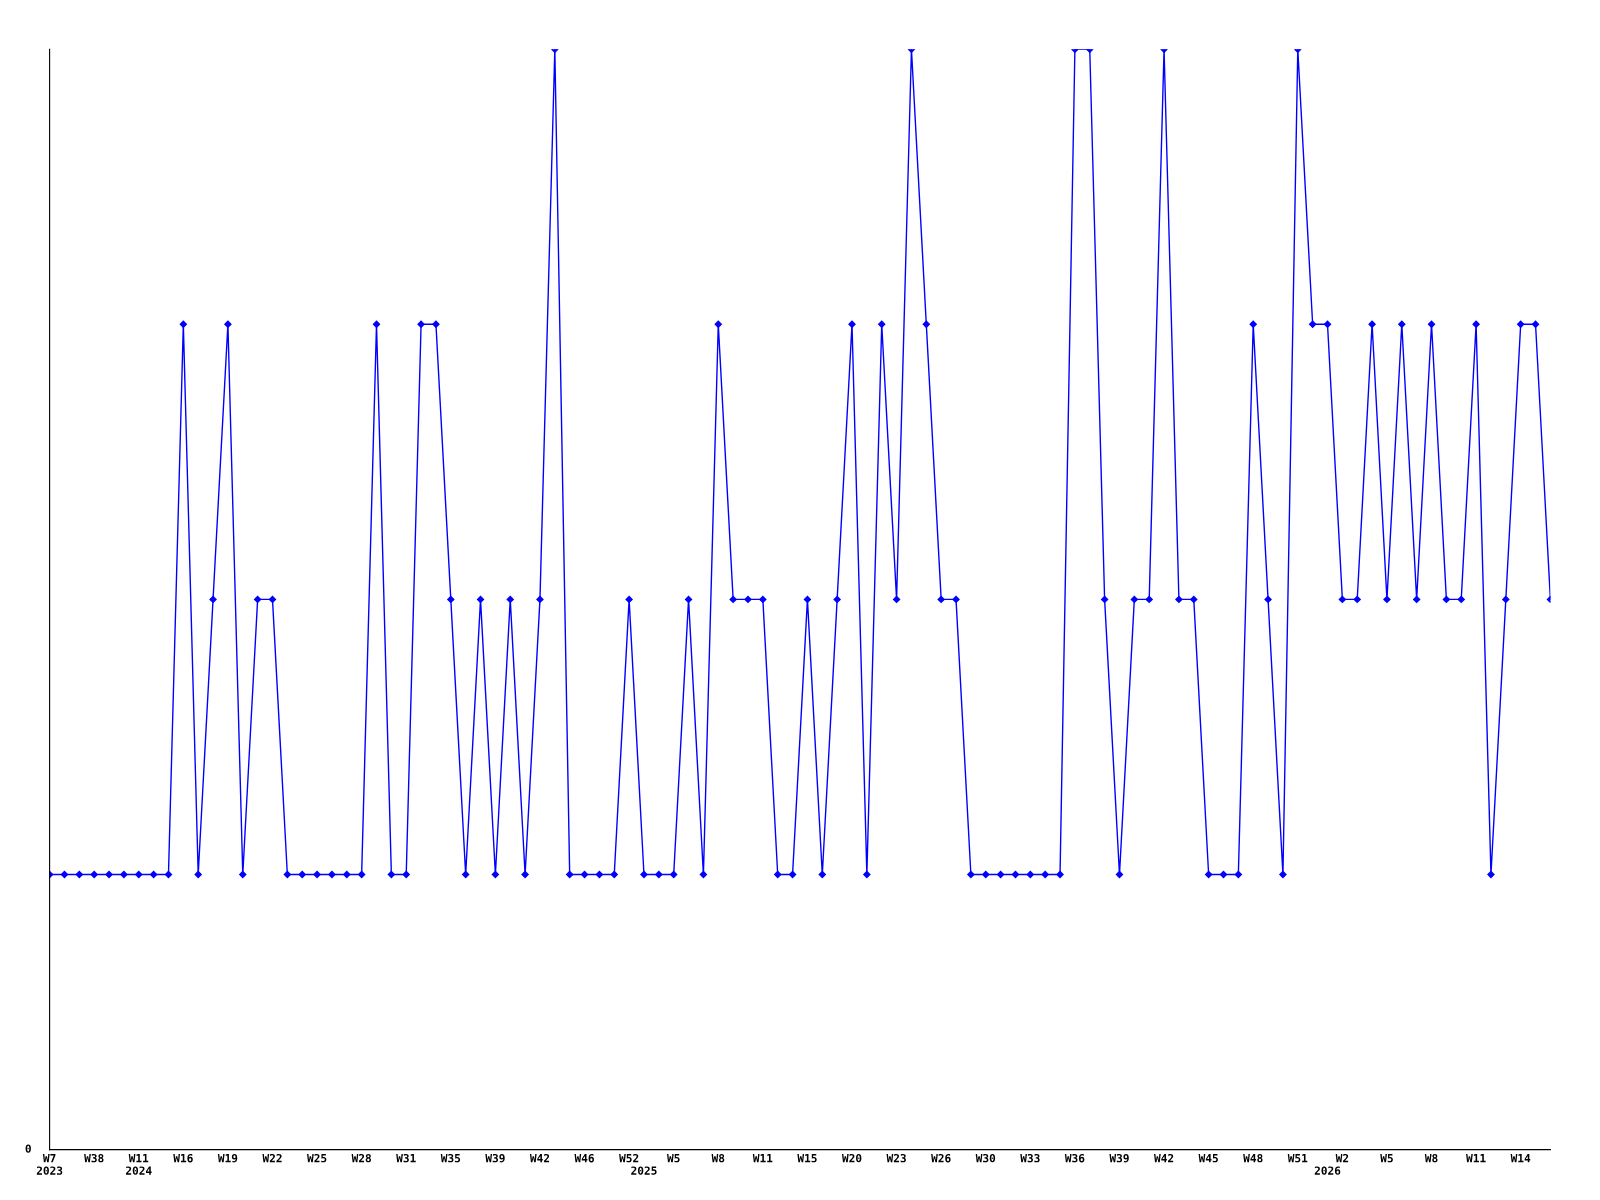  What do you see at coordinates (1253, 1158) in the screenshot?
I see `x-tick-label: W48` at bounding box center [1253, 1158].